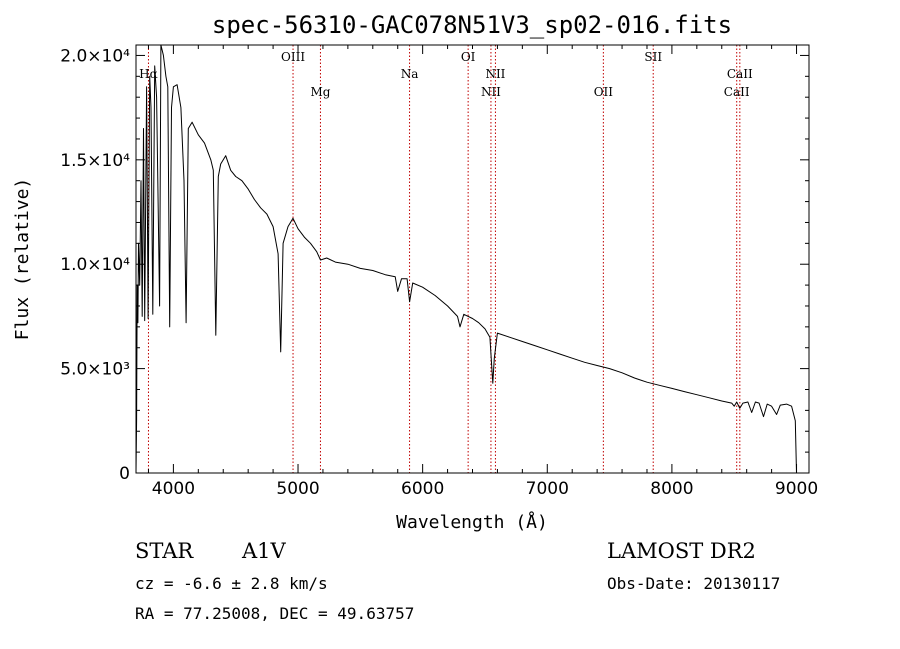 This screenshot has height=649, width=900. Describe the element at coordinates (653, 57) in the screenshot. I see `spectral-line-label-8: SII` at that location.